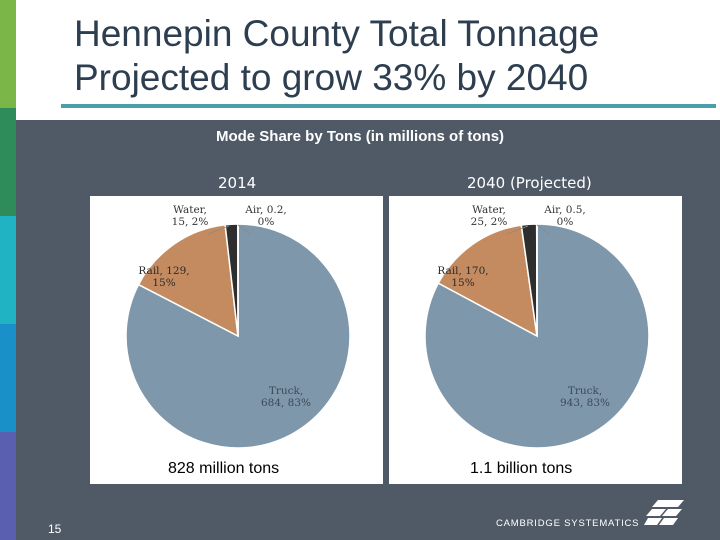  Describe the element at coordinates (265, 216) in the screenshot. I see `data-label-air: Air, 0.2, 0%` at that location.